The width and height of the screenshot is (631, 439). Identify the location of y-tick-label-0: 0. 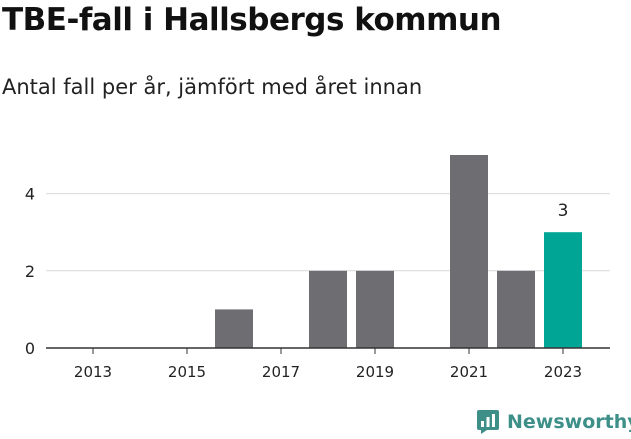
(30, 348).